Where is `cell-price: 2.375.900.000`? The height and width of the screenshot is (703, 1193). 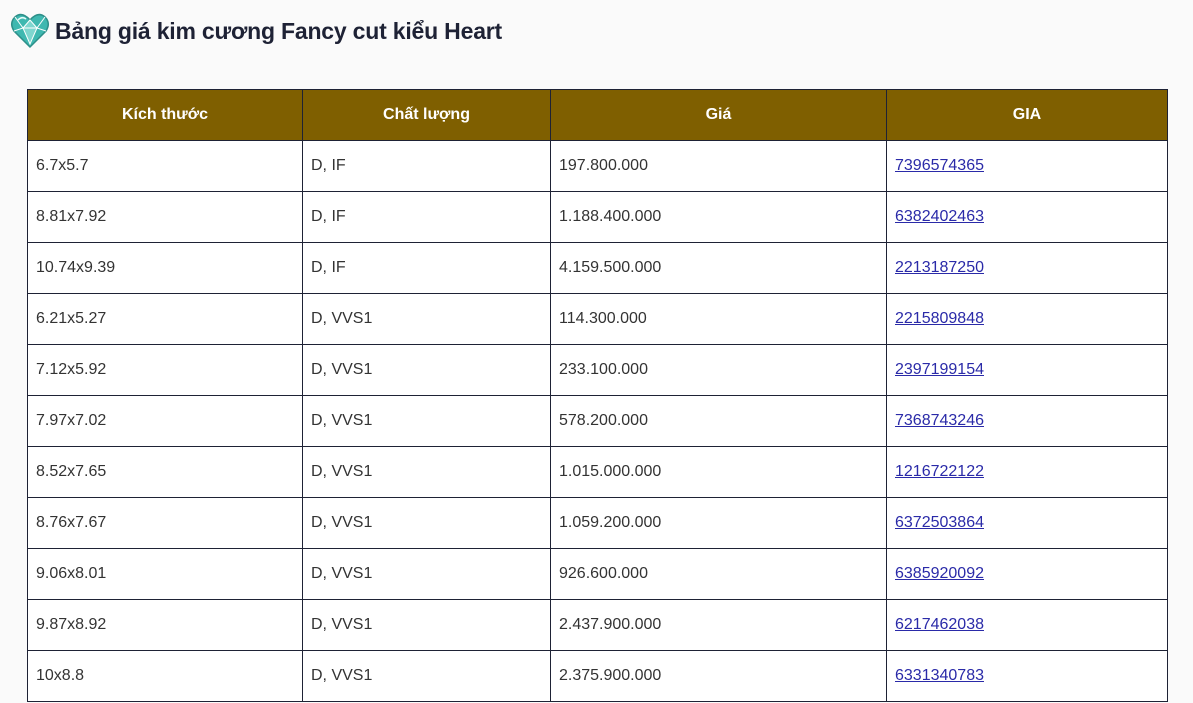
cell-price: 2.375.900.000 is located at coordinates (718, 676).